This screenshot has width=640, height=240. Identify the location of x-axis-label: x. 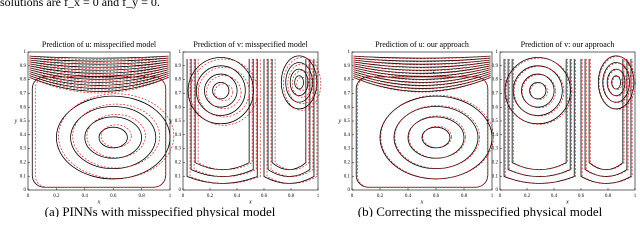
(99, 202).